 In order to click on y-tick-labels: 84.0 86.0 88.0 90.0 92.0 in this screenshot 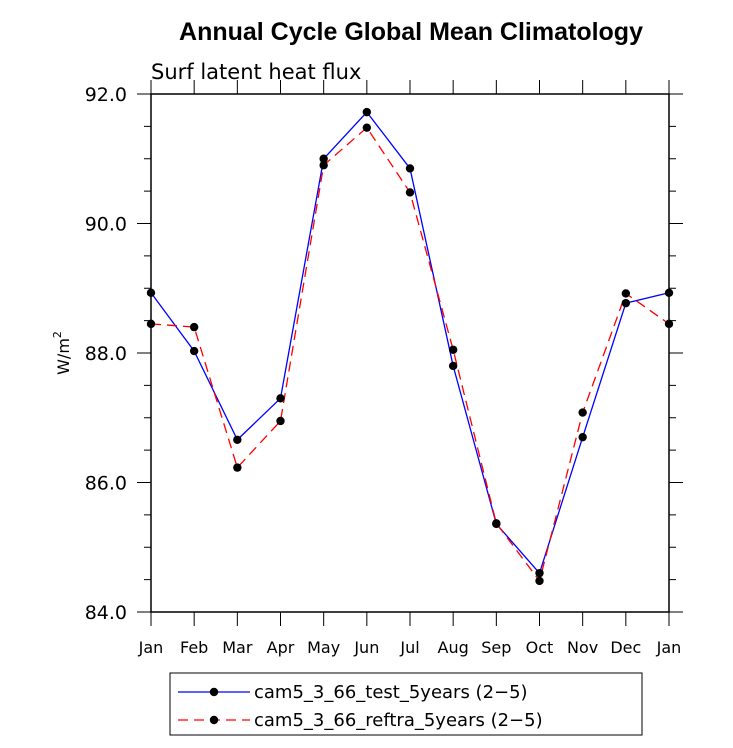, I will do `click(106, 354)`.